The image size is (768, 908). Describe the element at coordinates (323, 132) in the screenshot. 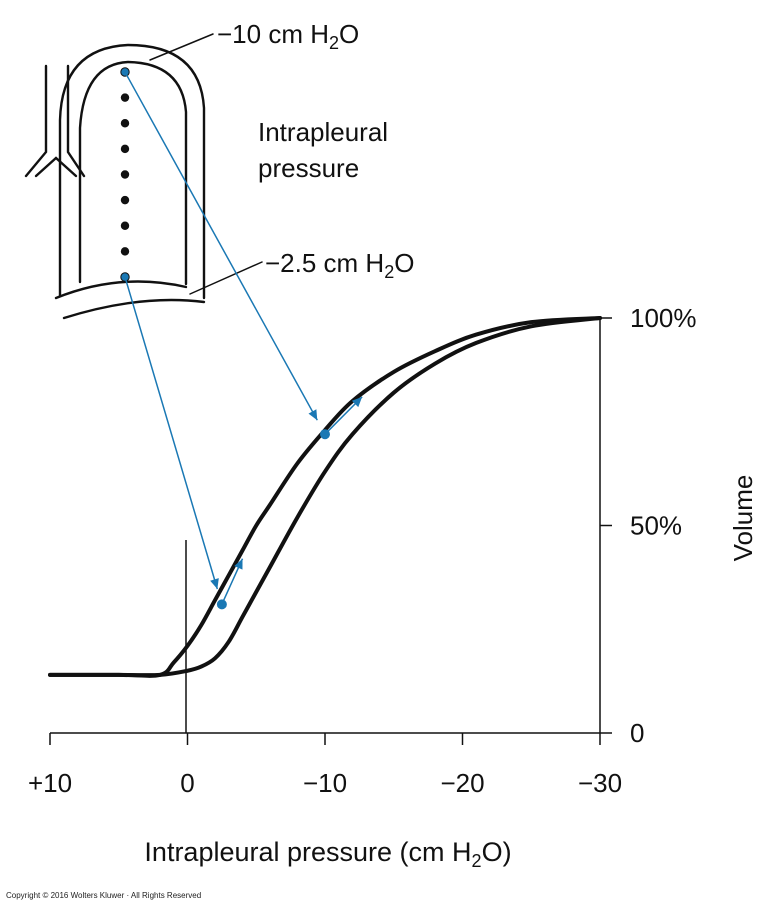

I see `diagram-label-line-1: Intrapleural` at that location.